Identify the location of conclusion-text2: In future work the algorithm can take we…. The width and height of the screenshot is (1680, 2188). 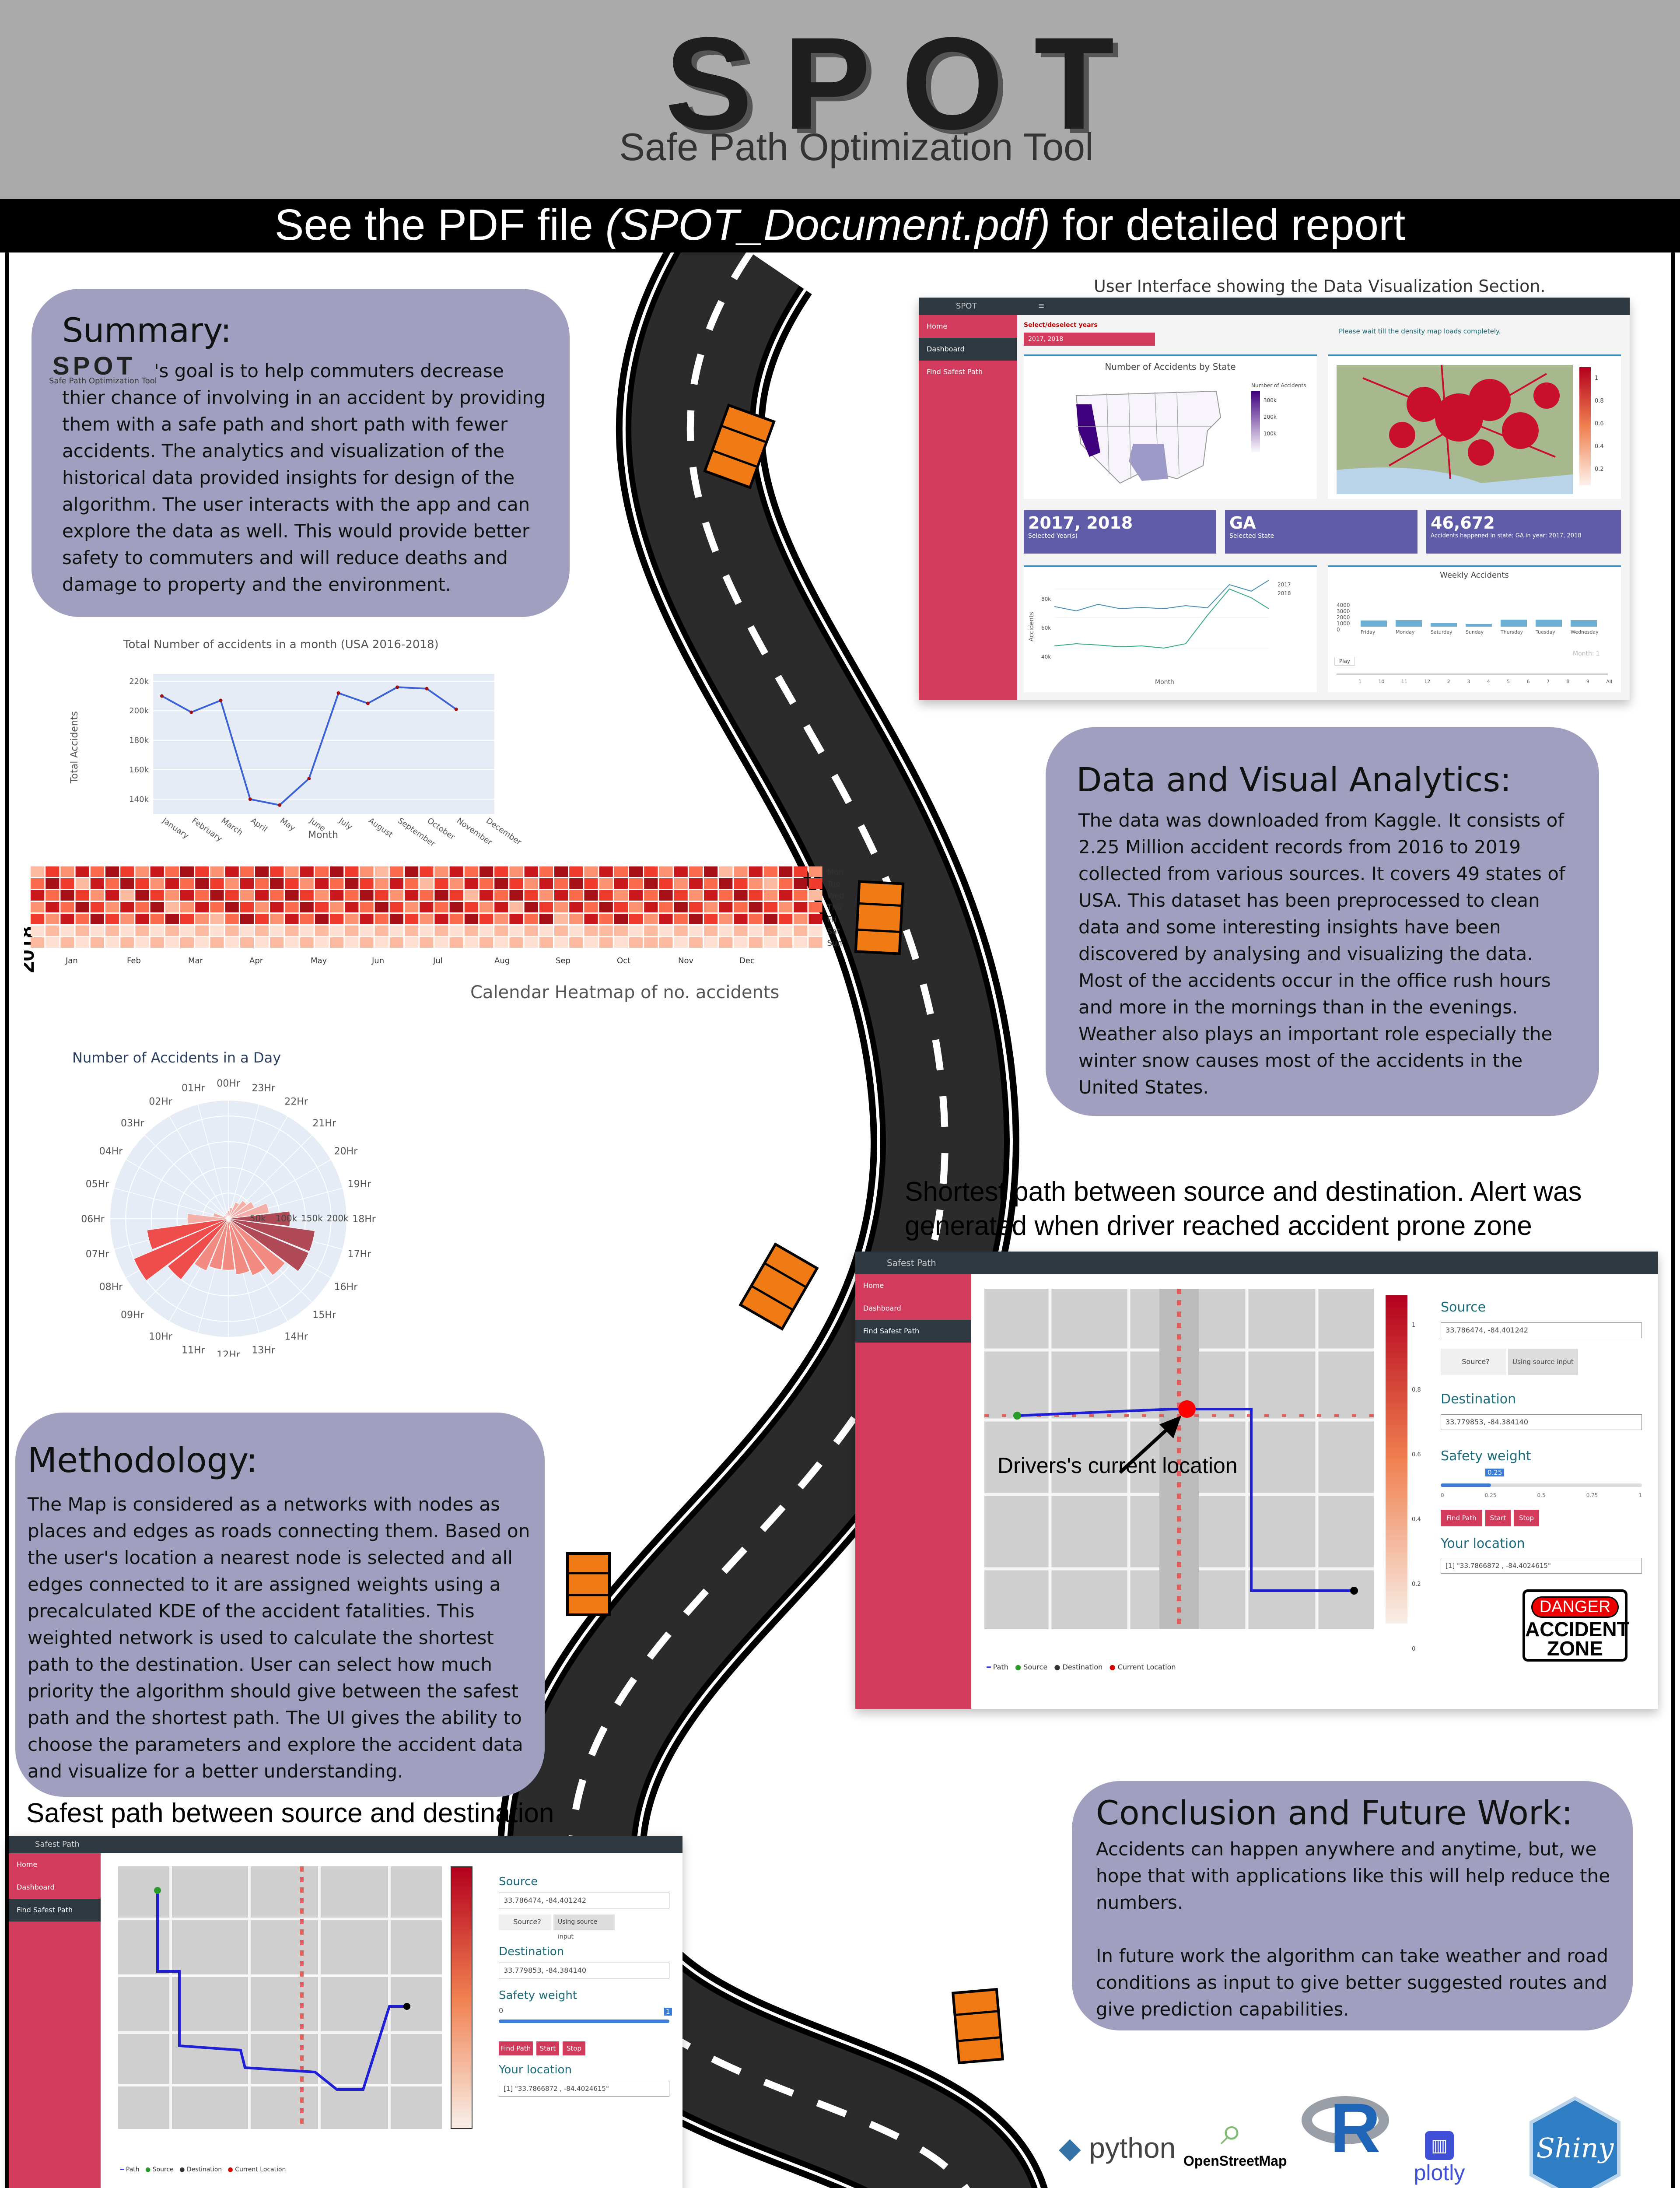
(1352, 1982).